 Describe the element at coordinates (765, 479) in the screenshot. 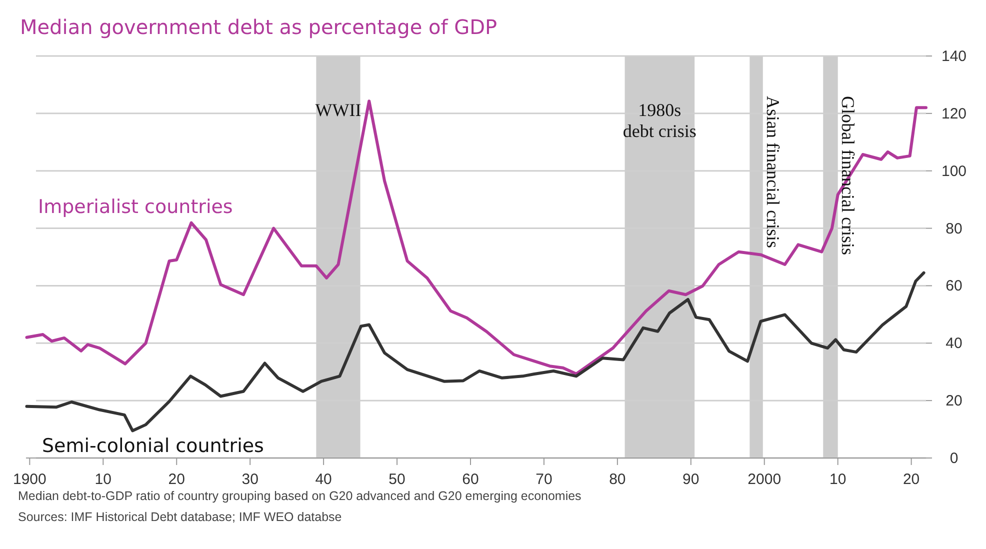

I see `x-tick-label: 2000` at that location.